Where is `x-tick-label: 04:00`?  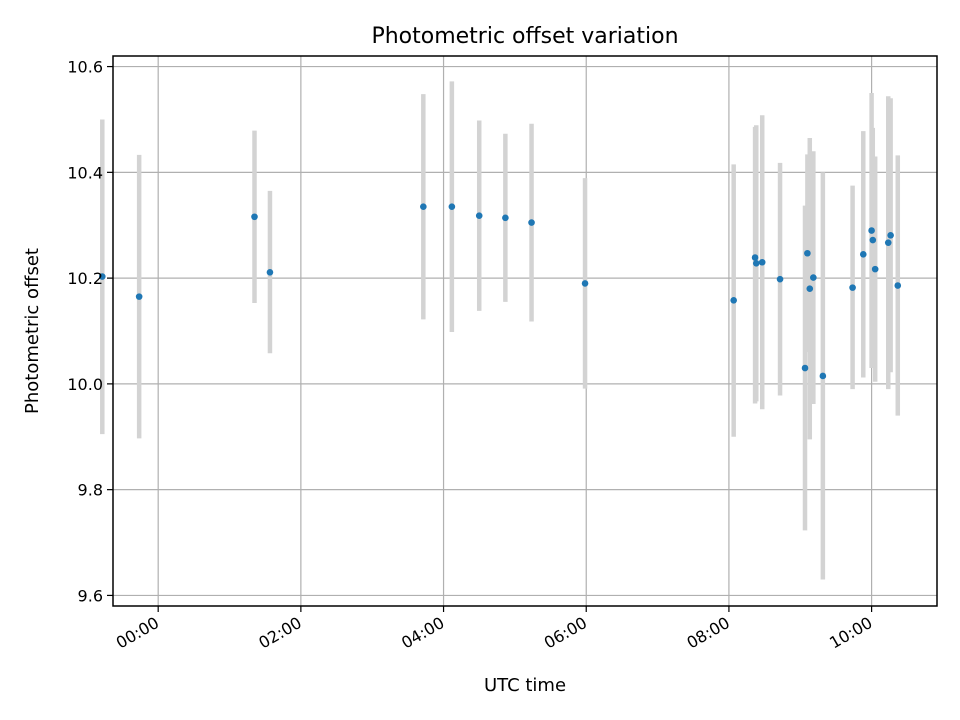
x-tick-label: 04:00 is located at coordinates (422, 633).